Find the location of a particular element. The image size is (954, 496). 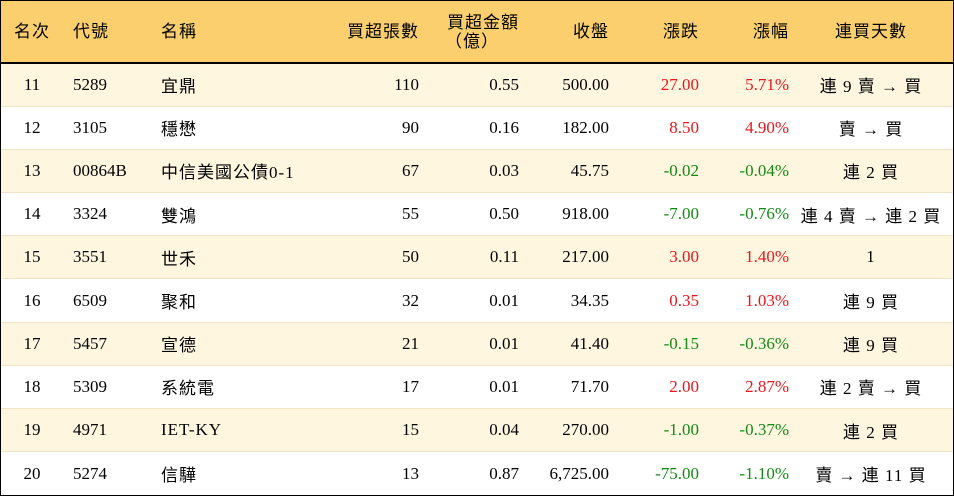

cell-rank: 20 is located at coordinates (32, 473).